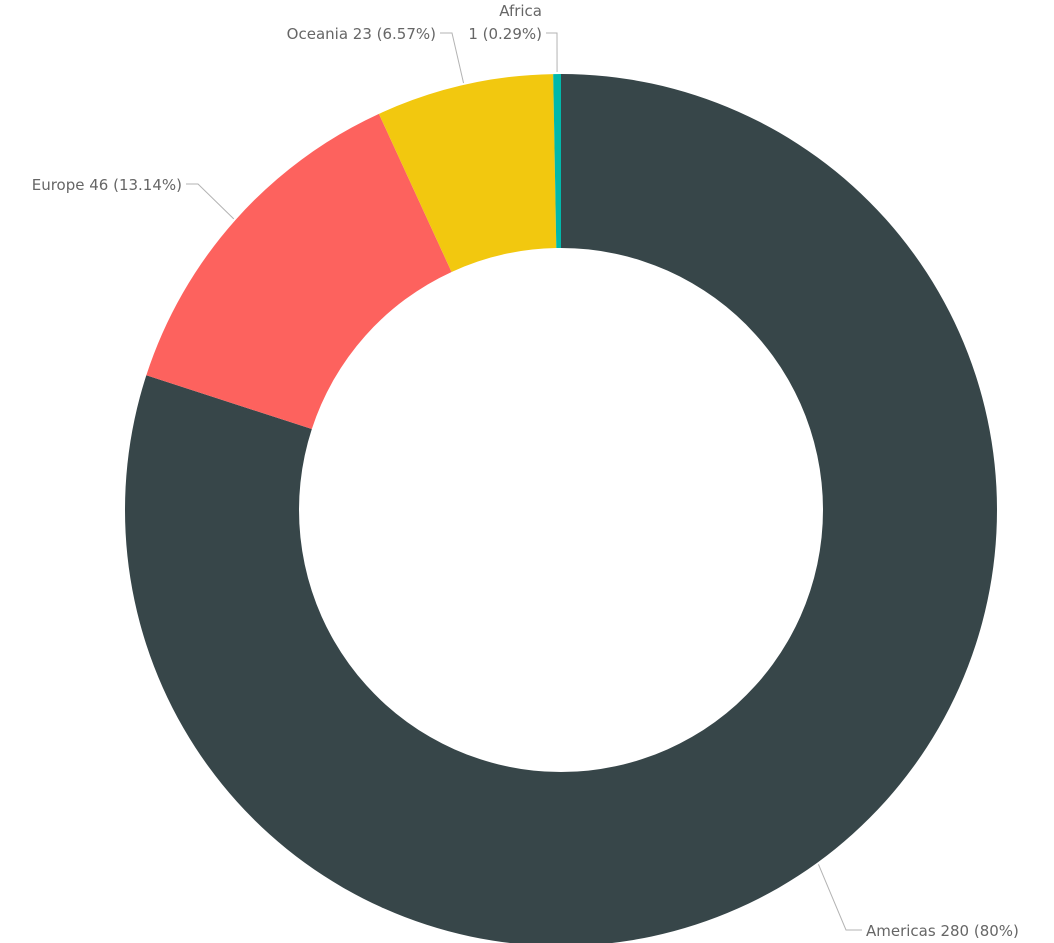 Image resolution: width=1054 pixels, height=943 pixels. Describe the element at coordinates (467, 173) in the screenshot. I see `slice-oceania` at that location.